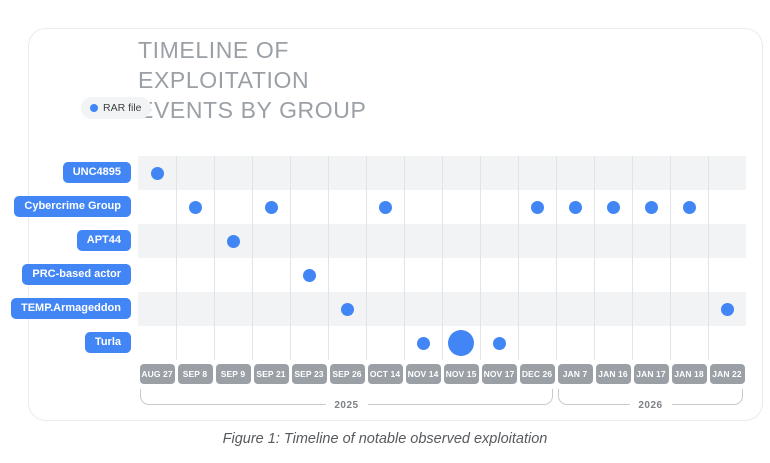 The height and width of the screenshot is (463, 770). I want to click on date-badge: SEP 21, so click(271, 374).